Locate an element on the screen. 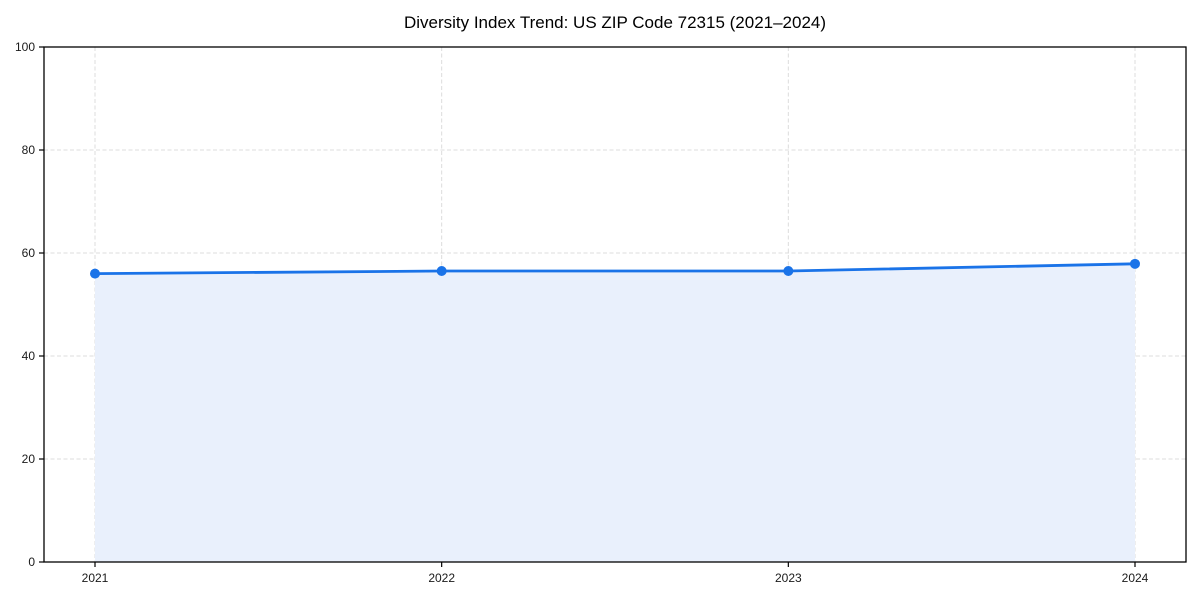 The height and width of the screenshot is (600, 1200). data-points-layer is located at coordinates (615, 268).